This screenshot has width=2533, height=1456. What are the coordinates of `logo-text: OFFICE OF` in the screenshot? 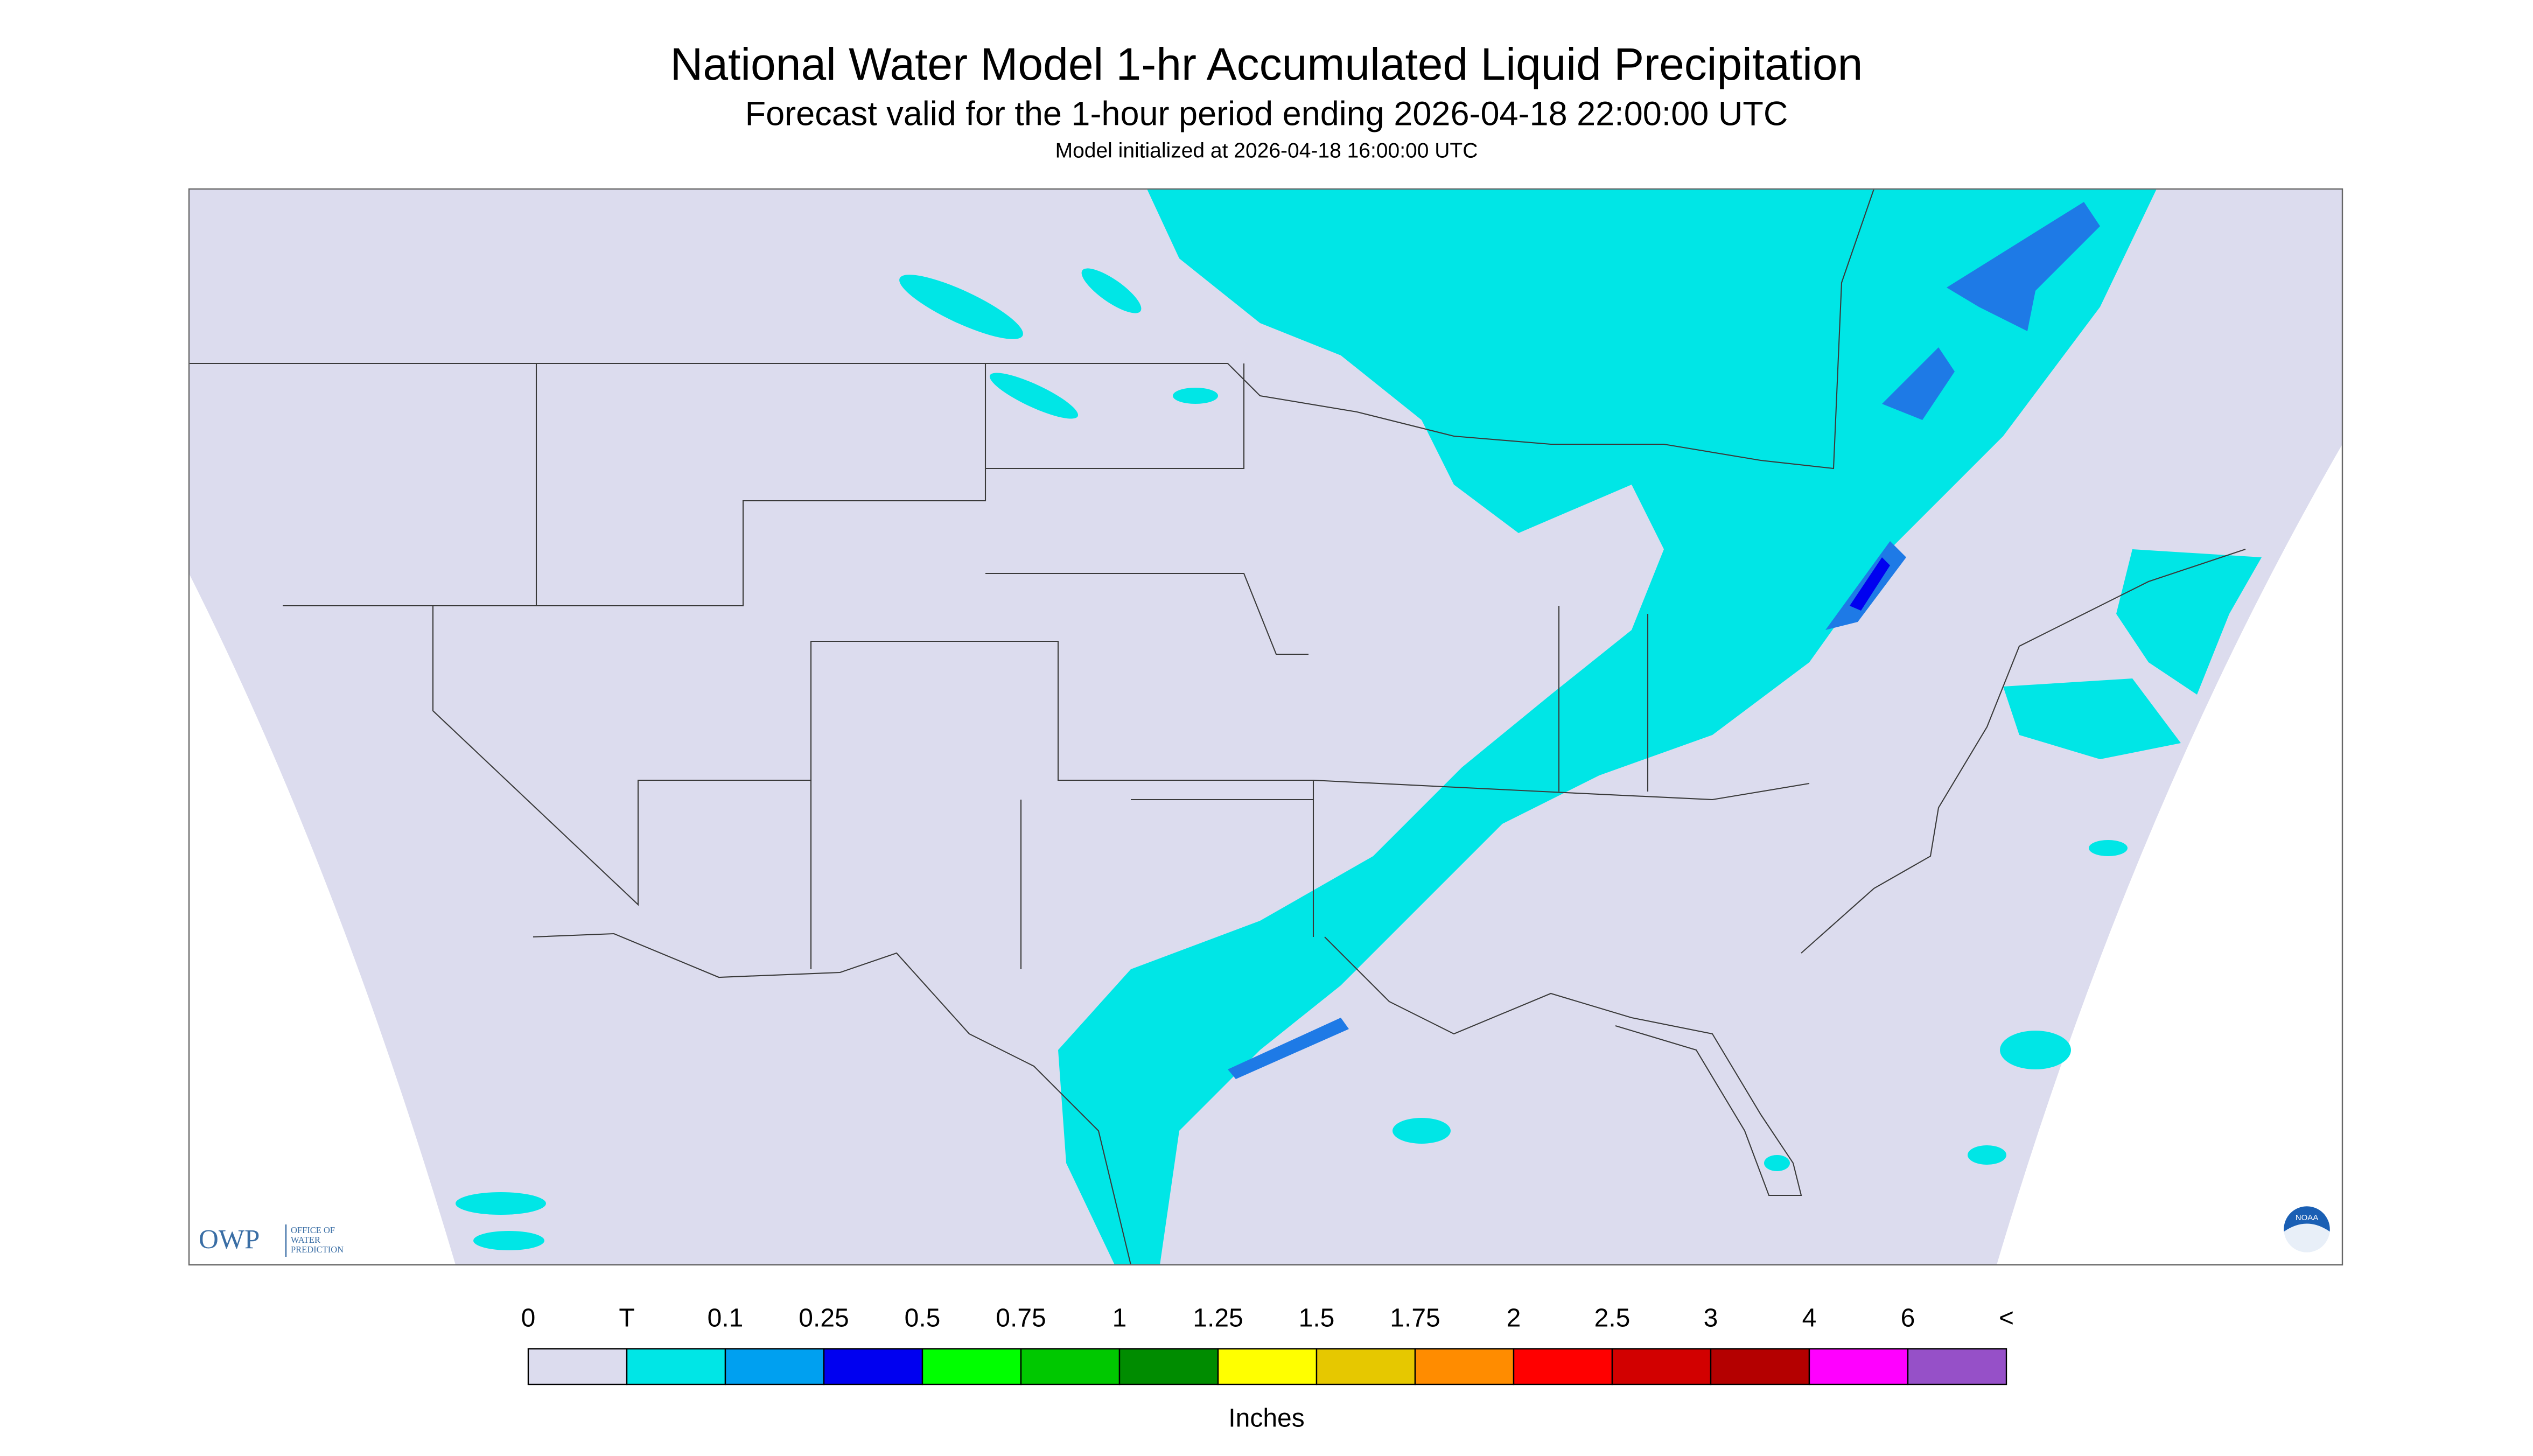 It's located at (313, 1230).